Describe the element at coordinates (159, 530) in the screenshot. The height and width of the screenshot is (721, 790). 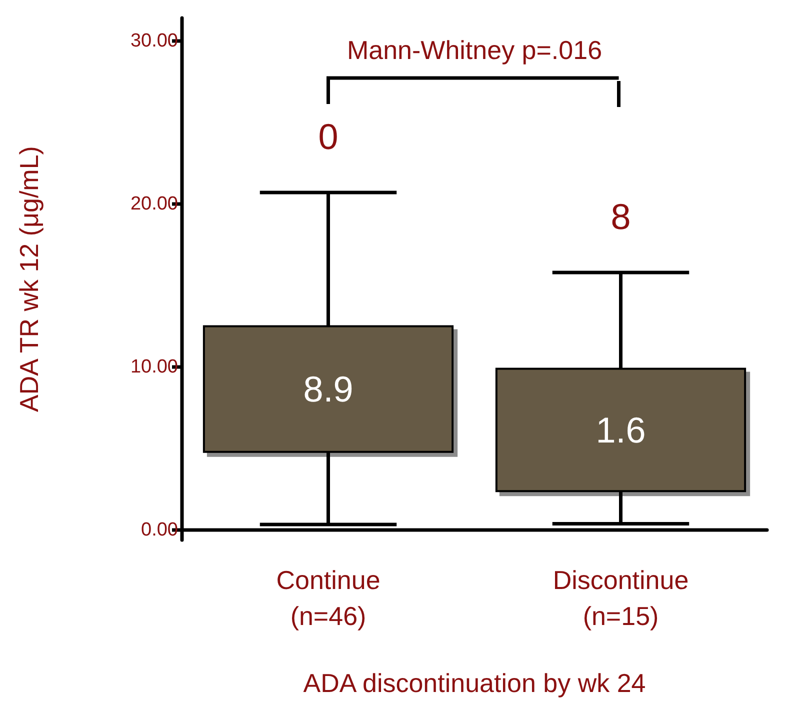
I see `y-tick-label: 0.00` at that location.